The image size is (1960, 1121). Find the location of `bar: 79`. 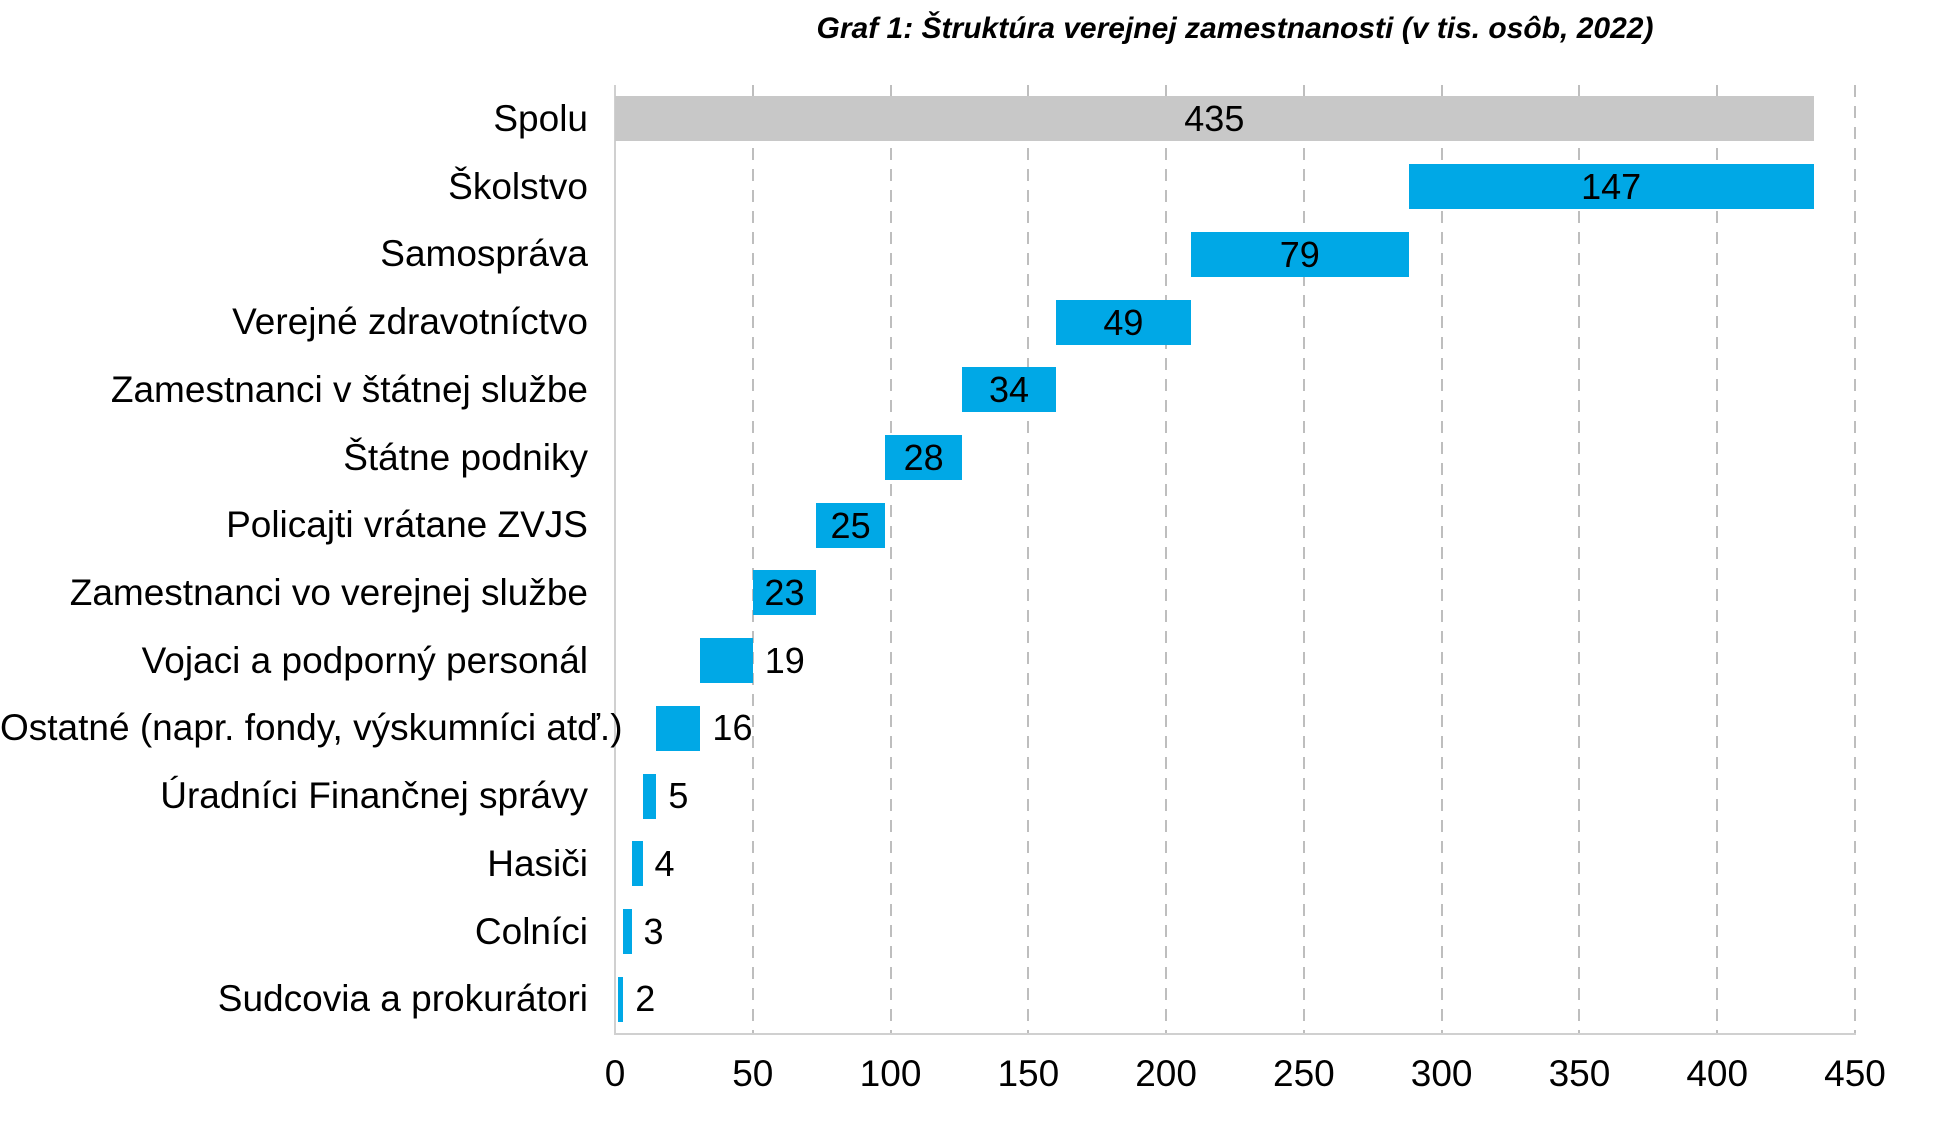

bar: 79 is located at coordinates (1299, 254).